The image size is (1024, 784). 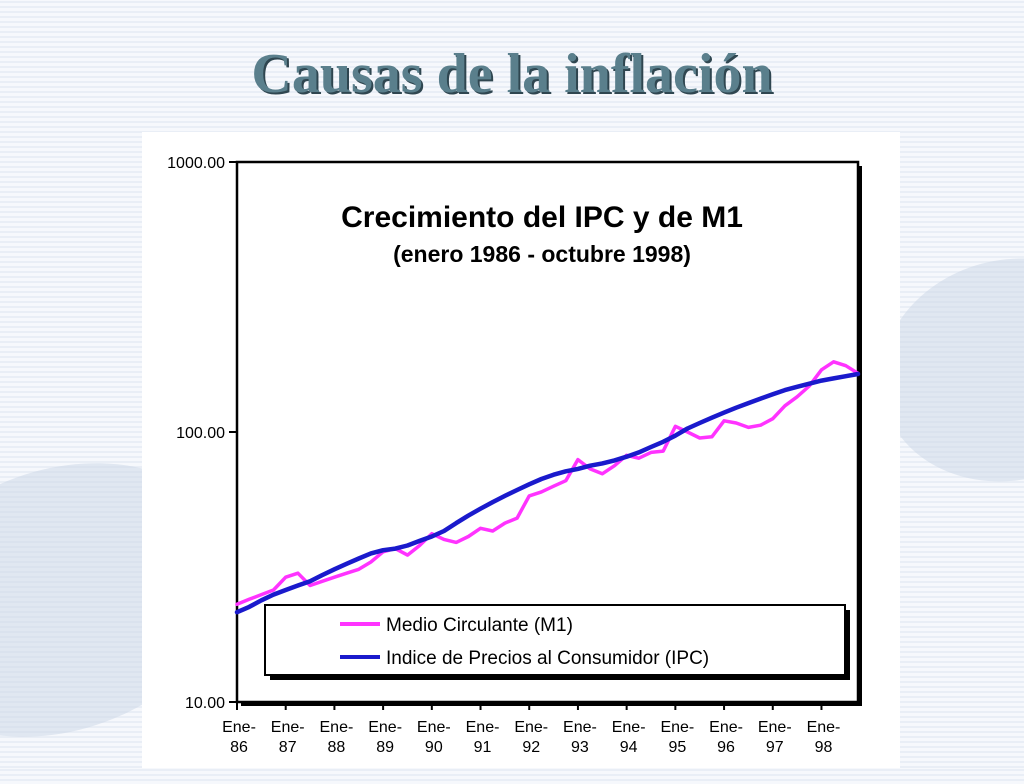 What do you see at coordinates (434, 747) in the screenshot?
I see `x-tick-label-year: 90` at bounding box center [434, 747].